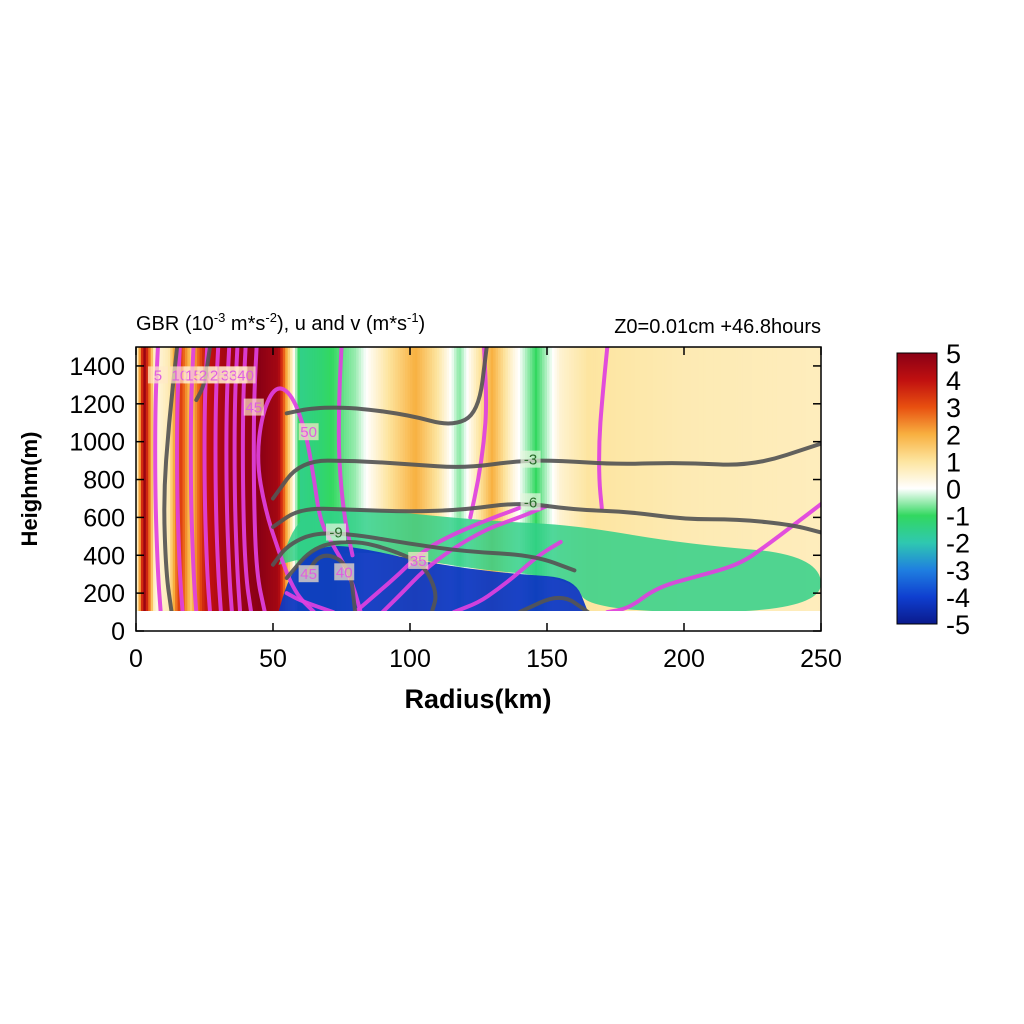 The height and width of the screenshot is (1024, 1024). I want to click on contour-label: 40, so click(245, 375).